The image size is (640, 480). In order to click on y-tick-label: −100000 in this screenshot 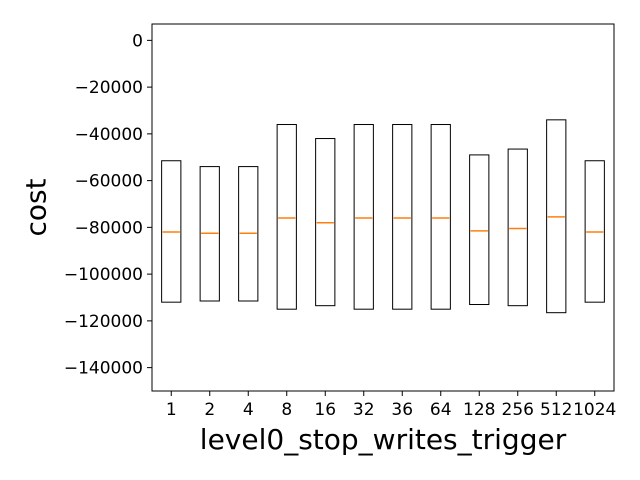, I will do `click(103, 275)`.